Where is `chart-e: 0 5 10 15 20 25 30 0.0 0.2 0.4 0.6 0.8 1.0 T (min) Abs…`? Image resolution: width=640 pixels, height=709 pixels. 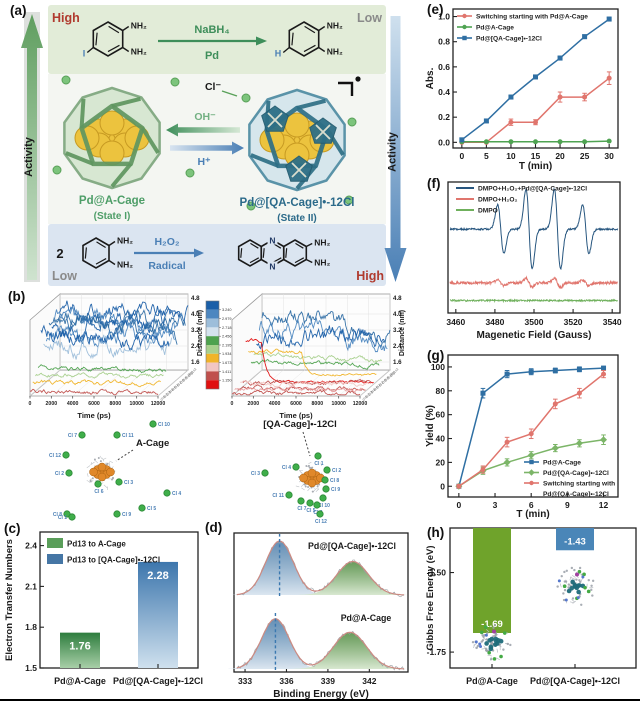 chart-e: 0 5 10 15 20 25 30 0.0 0.2 0.4 0.6 0.8 1.0 T (min) Abs… is located at coordinates (522, 90).